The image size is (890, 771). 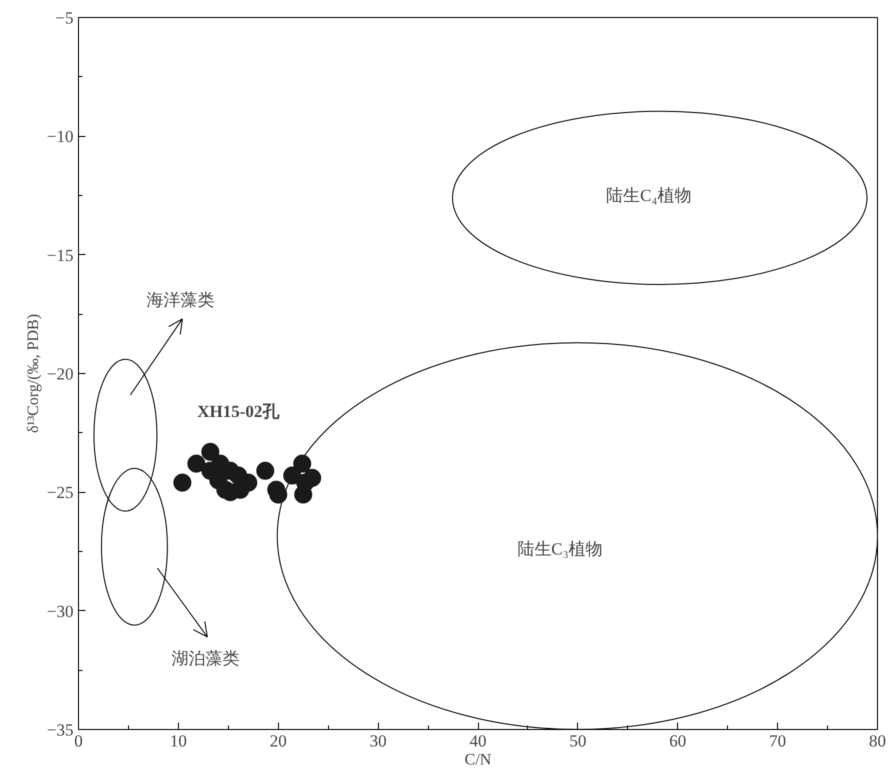 I want to click on x-tick-label: 20, so click(x=278, y=741).